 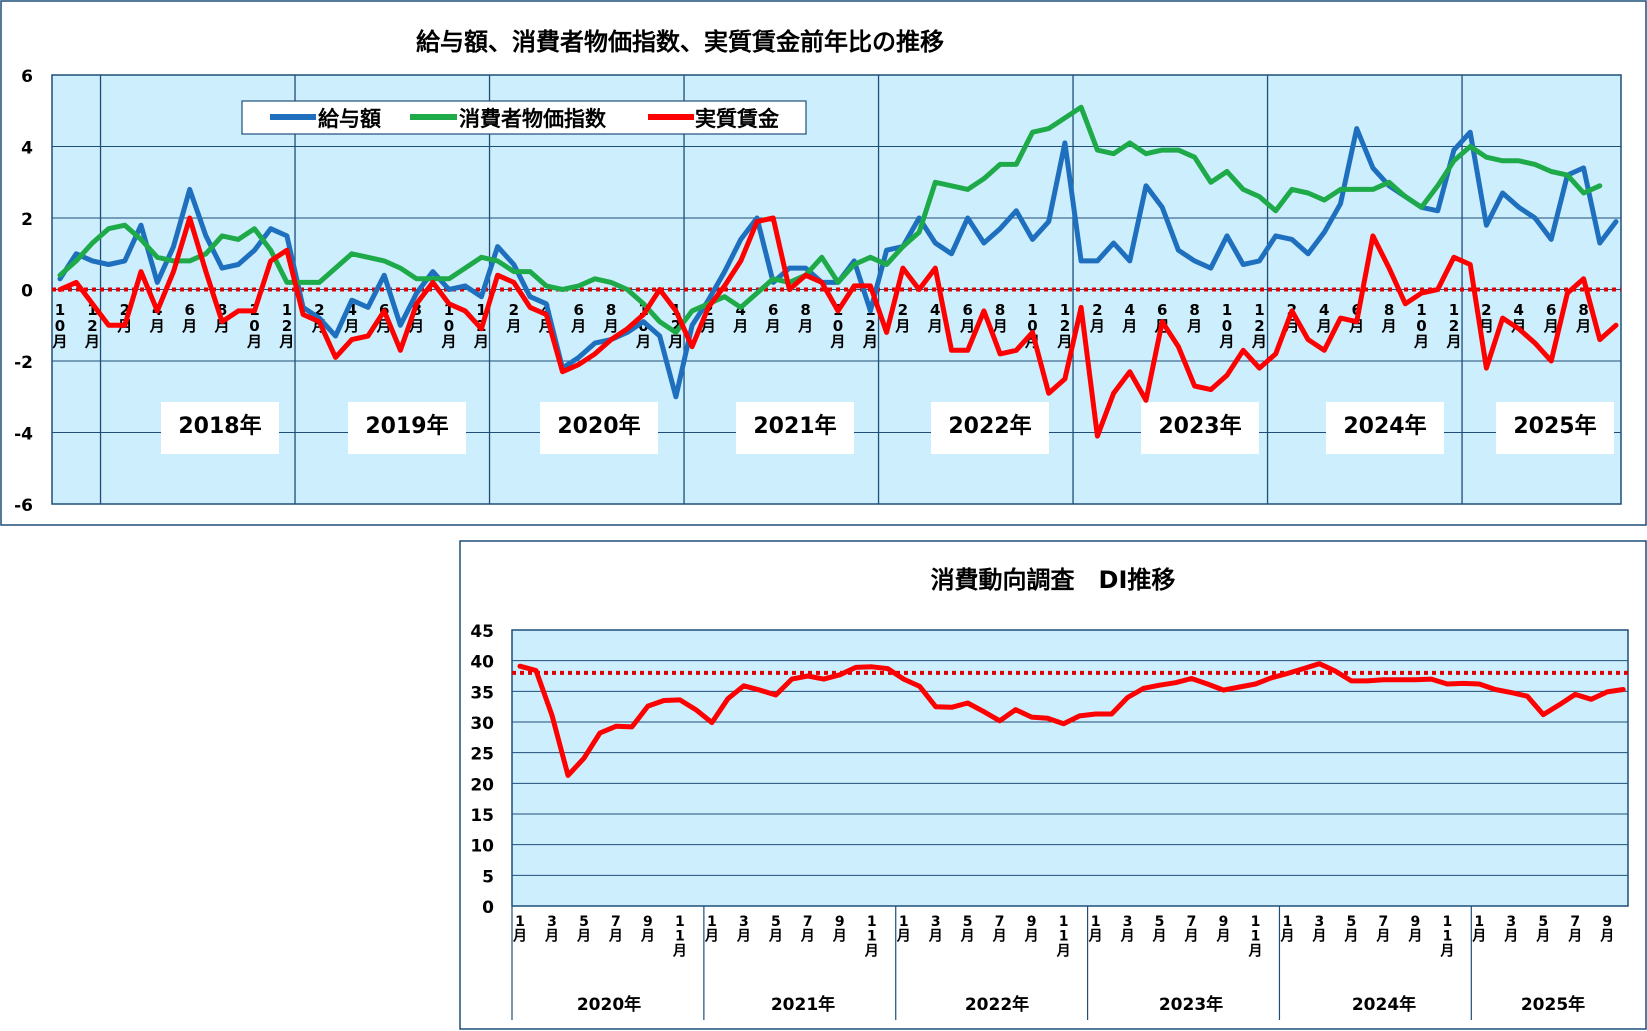 What do you see at coordinates (23, 435) in the screenshot?
I see `y-tick-label: -4` at bounding box center [23, 435].